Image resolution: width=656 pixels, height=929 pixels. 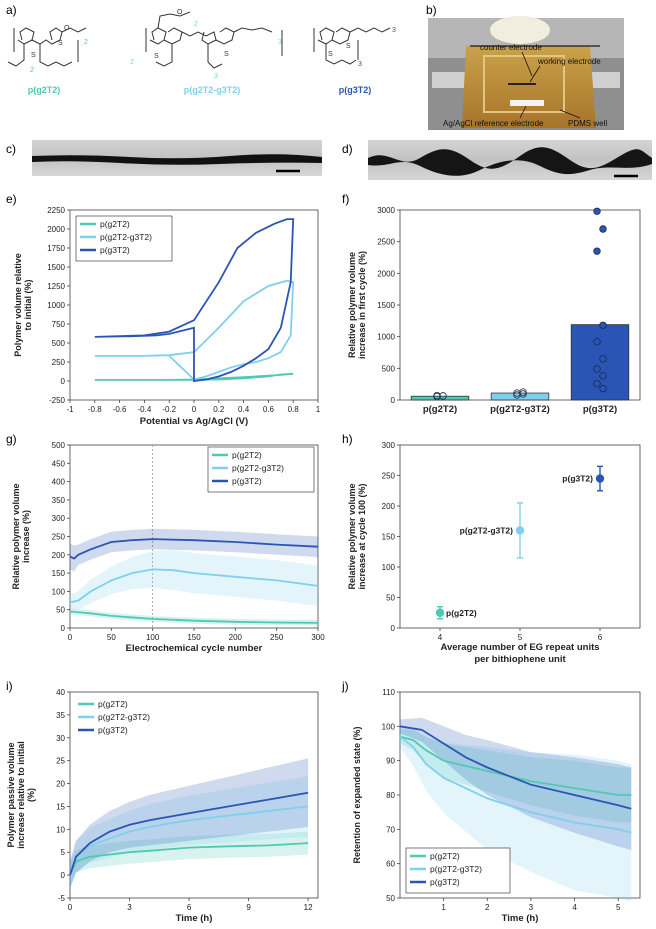 I want to click on point-label: p(g2T2-g3T2), so click(x=487, y=530).